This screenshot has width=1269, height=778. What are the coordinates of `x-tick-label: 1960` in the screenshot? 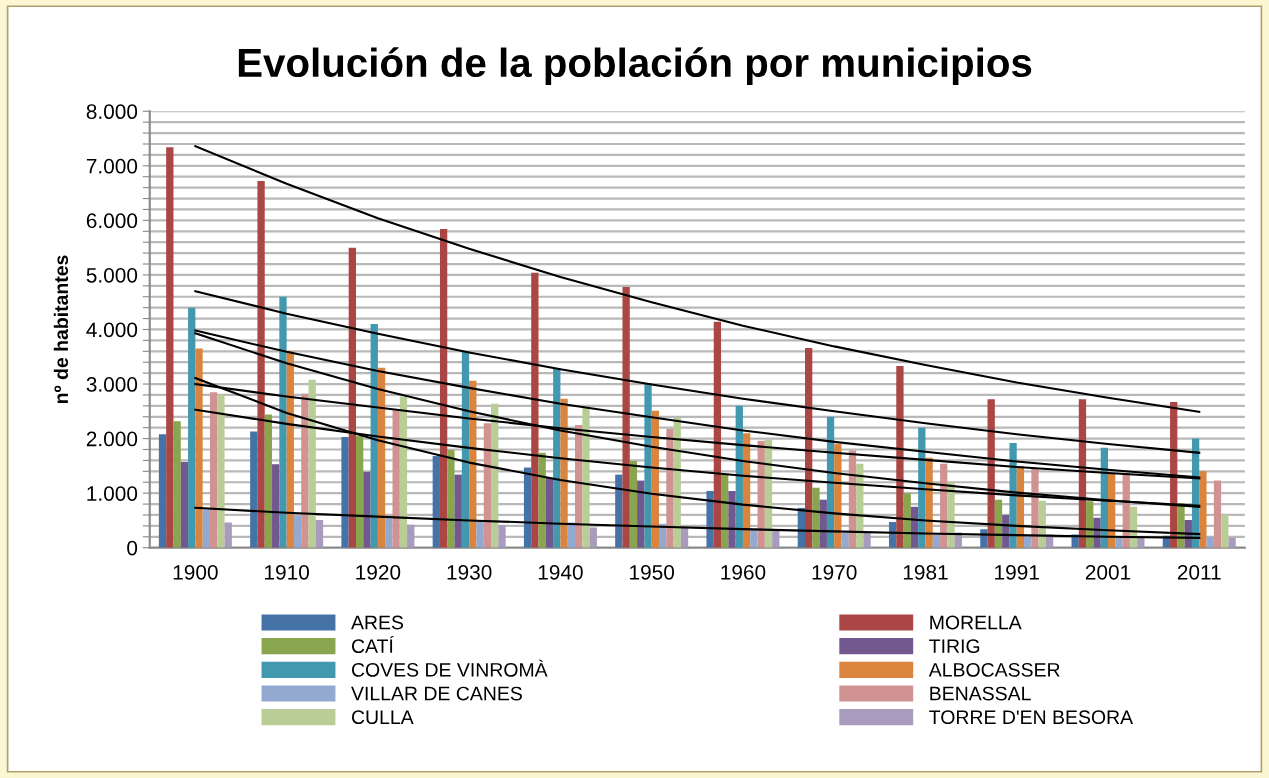 It's located at (743, 572).